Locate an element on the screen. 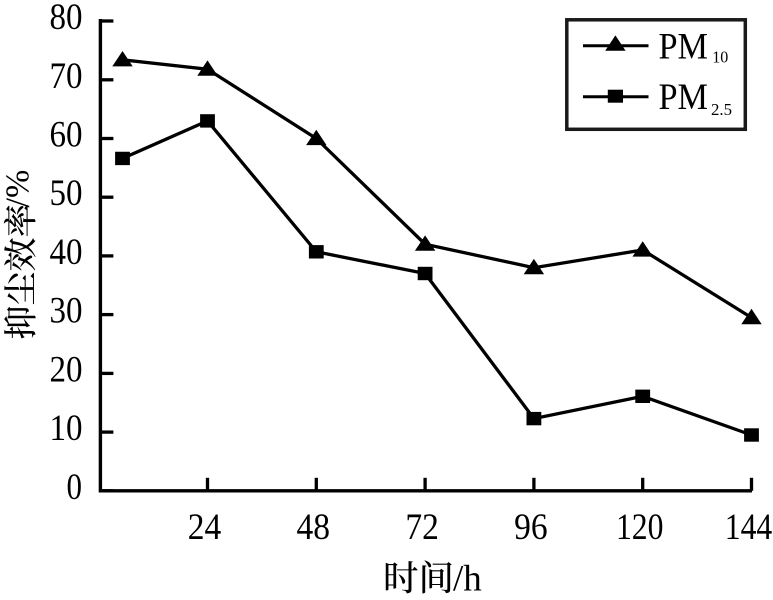 This screenshot has width=773, height=600. svg-text: 40 is located at coordinates (66, 252).